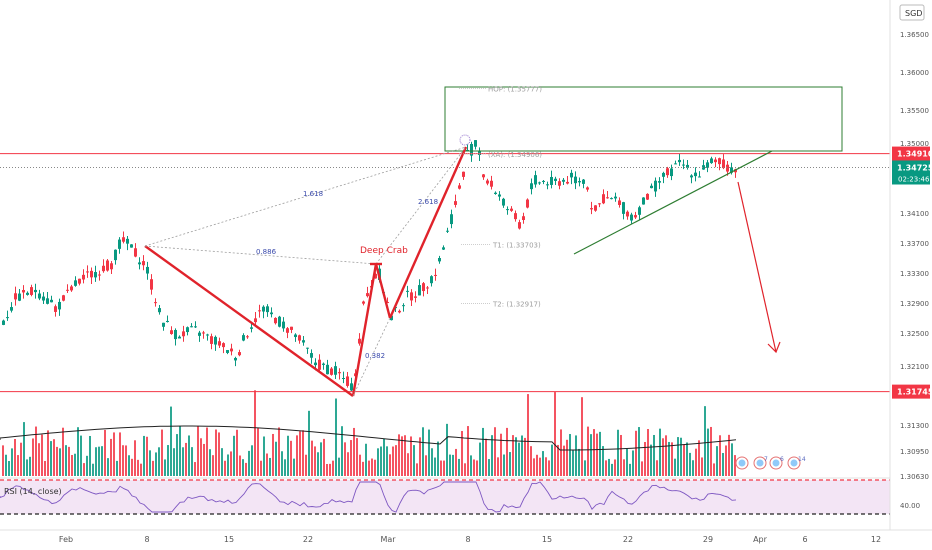  What do you see at coordinates (643, 119) in the screenshot?
I see `target-zone-box` at bounding box center [643, 119].